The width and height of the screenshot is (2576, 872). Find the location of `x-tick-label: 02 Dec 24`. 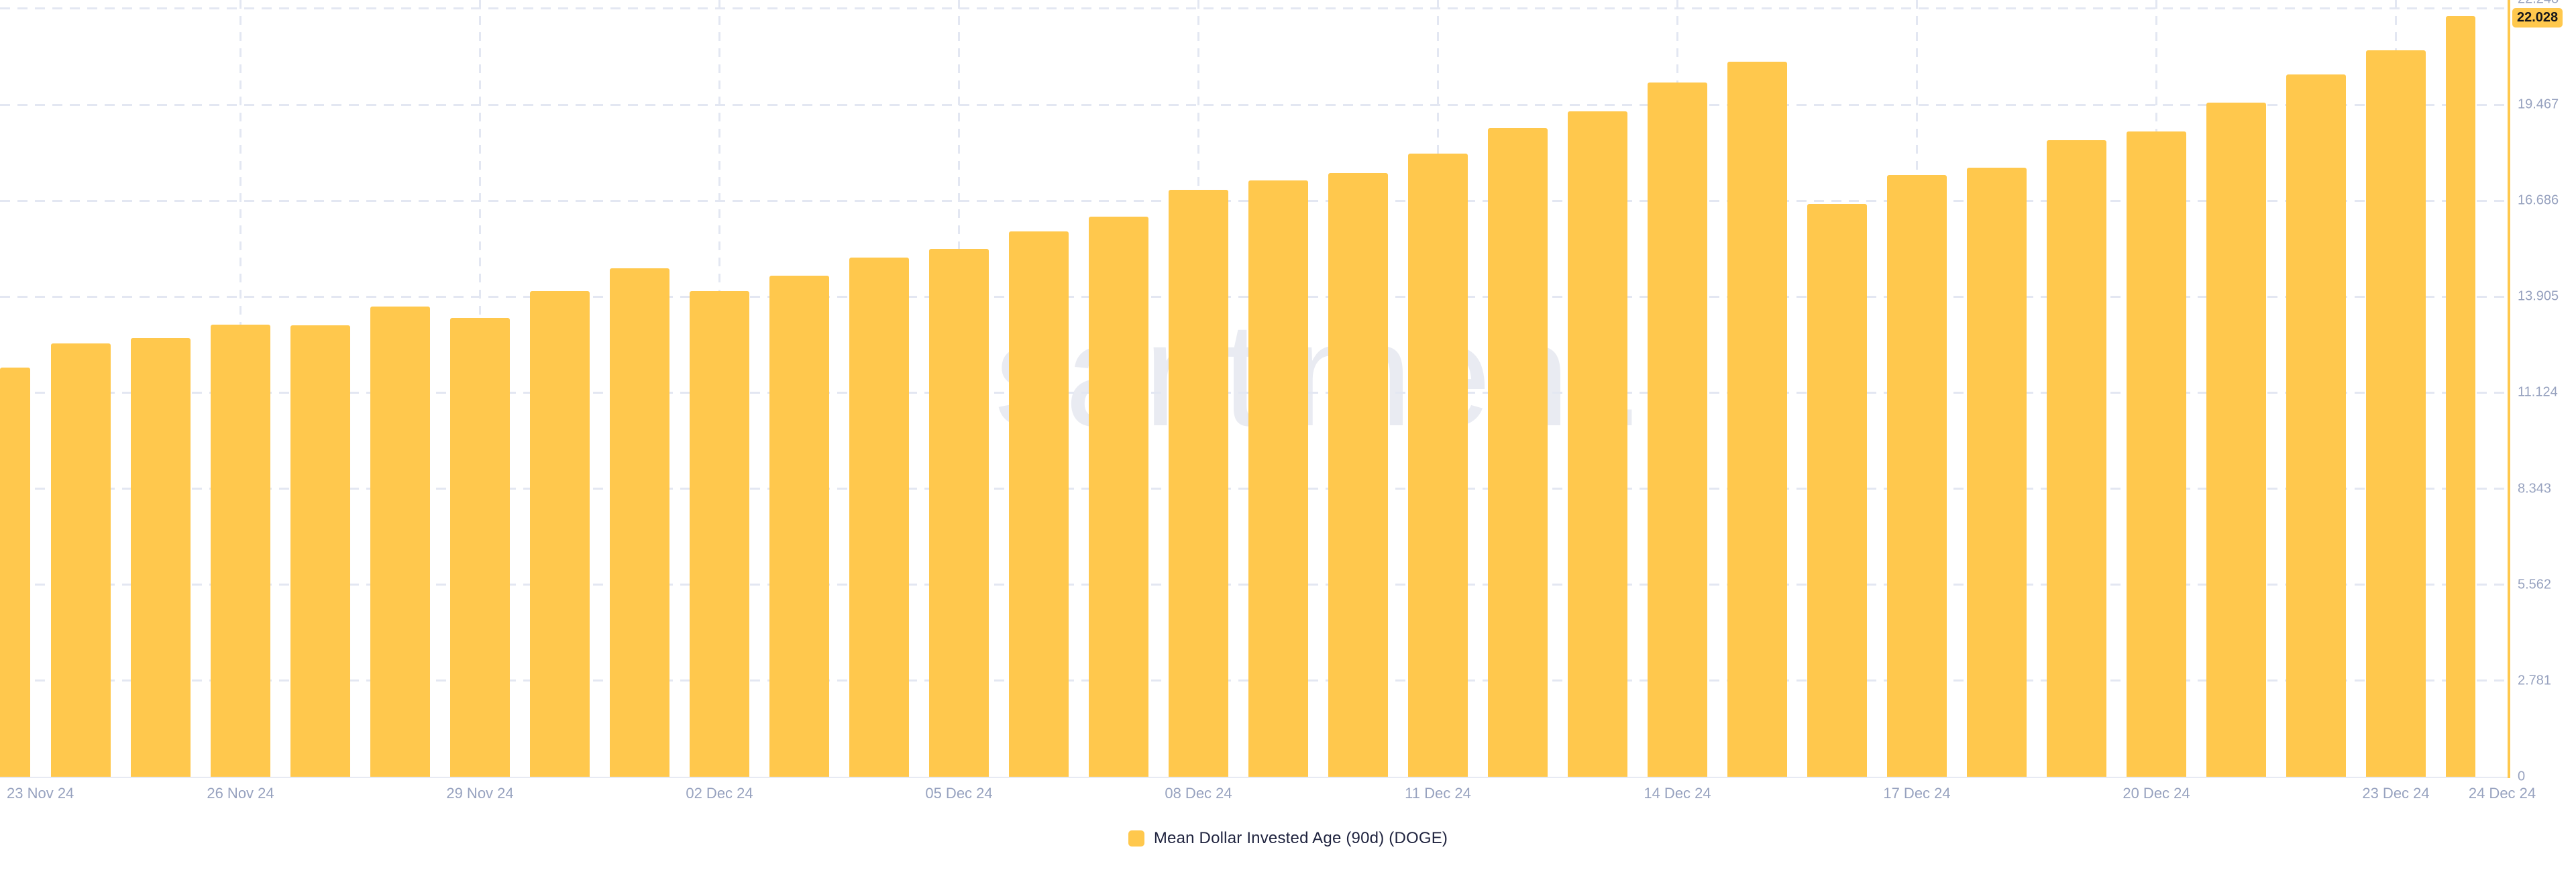

x-tick-label: 02 Dec 24 is located at coordinates (719, 793).